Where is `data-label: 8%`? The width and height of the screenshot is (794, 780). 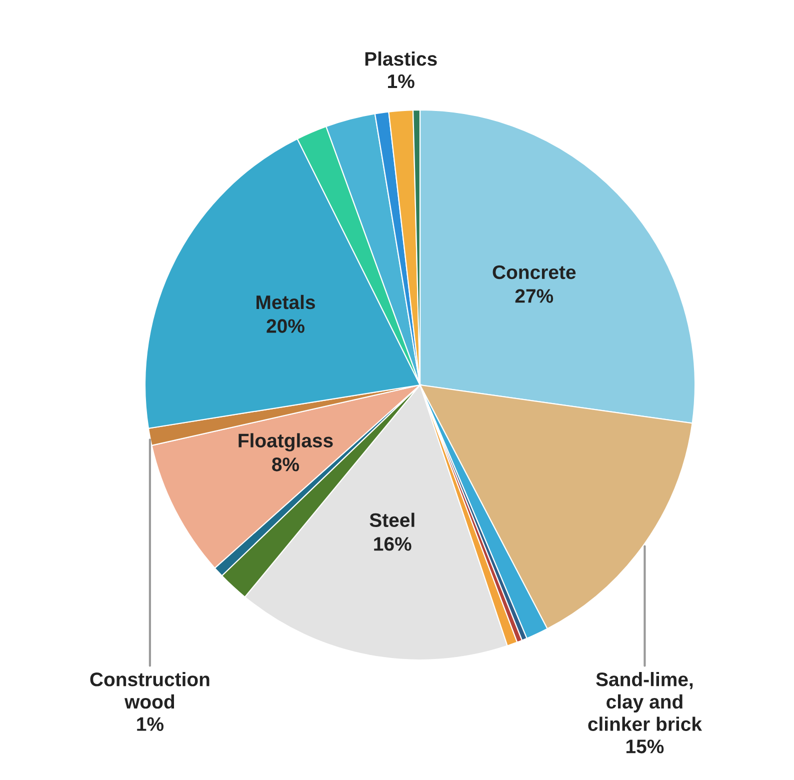 data-label: 8% is located at coordinates (286, 465).